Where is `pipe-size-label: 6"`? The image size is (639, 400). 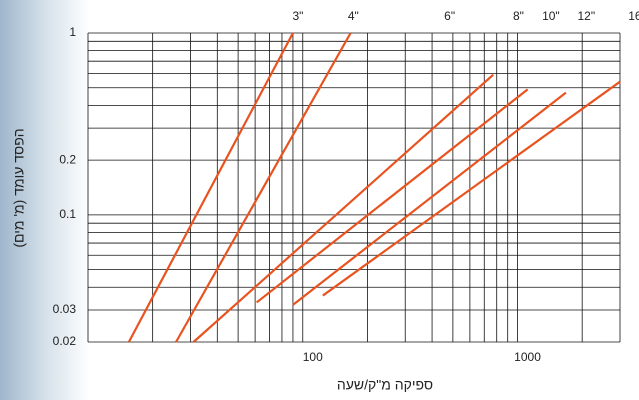
pipe-size-label: 6" is located at coordinates (449, 16).